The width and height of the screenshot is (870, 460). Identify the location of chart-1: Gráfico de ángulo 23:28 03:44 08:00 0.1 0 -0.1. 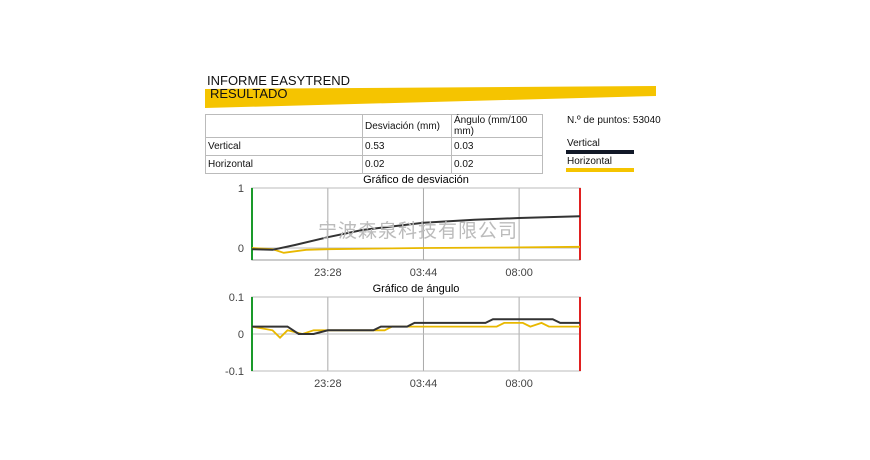
(403, 336).